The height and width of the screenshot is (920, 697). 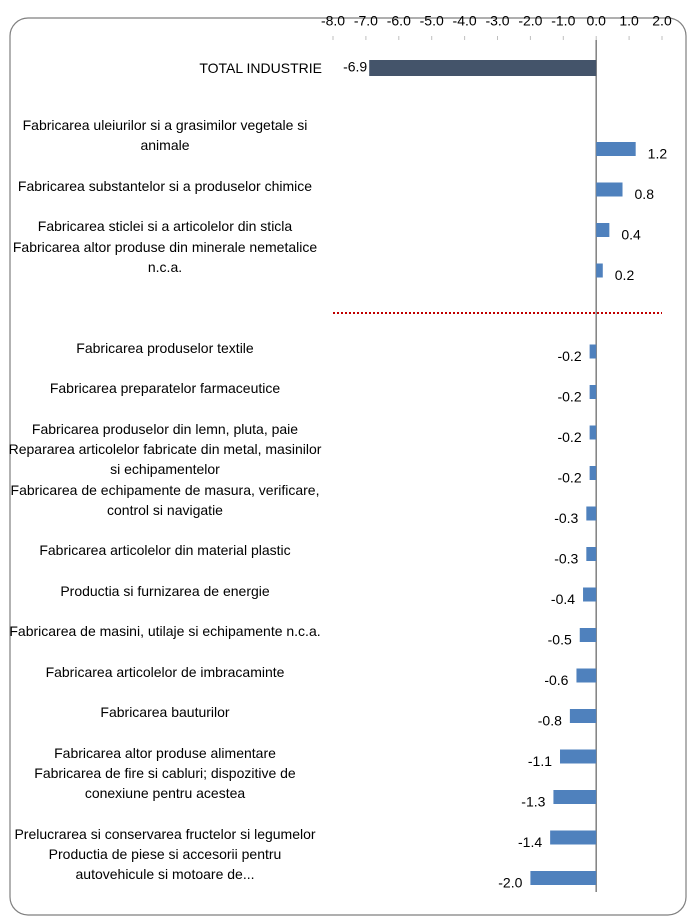 What do you see at coordinates (550, 721) in the screenshot?
I see `value-label: -0.8` at bounding box center [550, 721].